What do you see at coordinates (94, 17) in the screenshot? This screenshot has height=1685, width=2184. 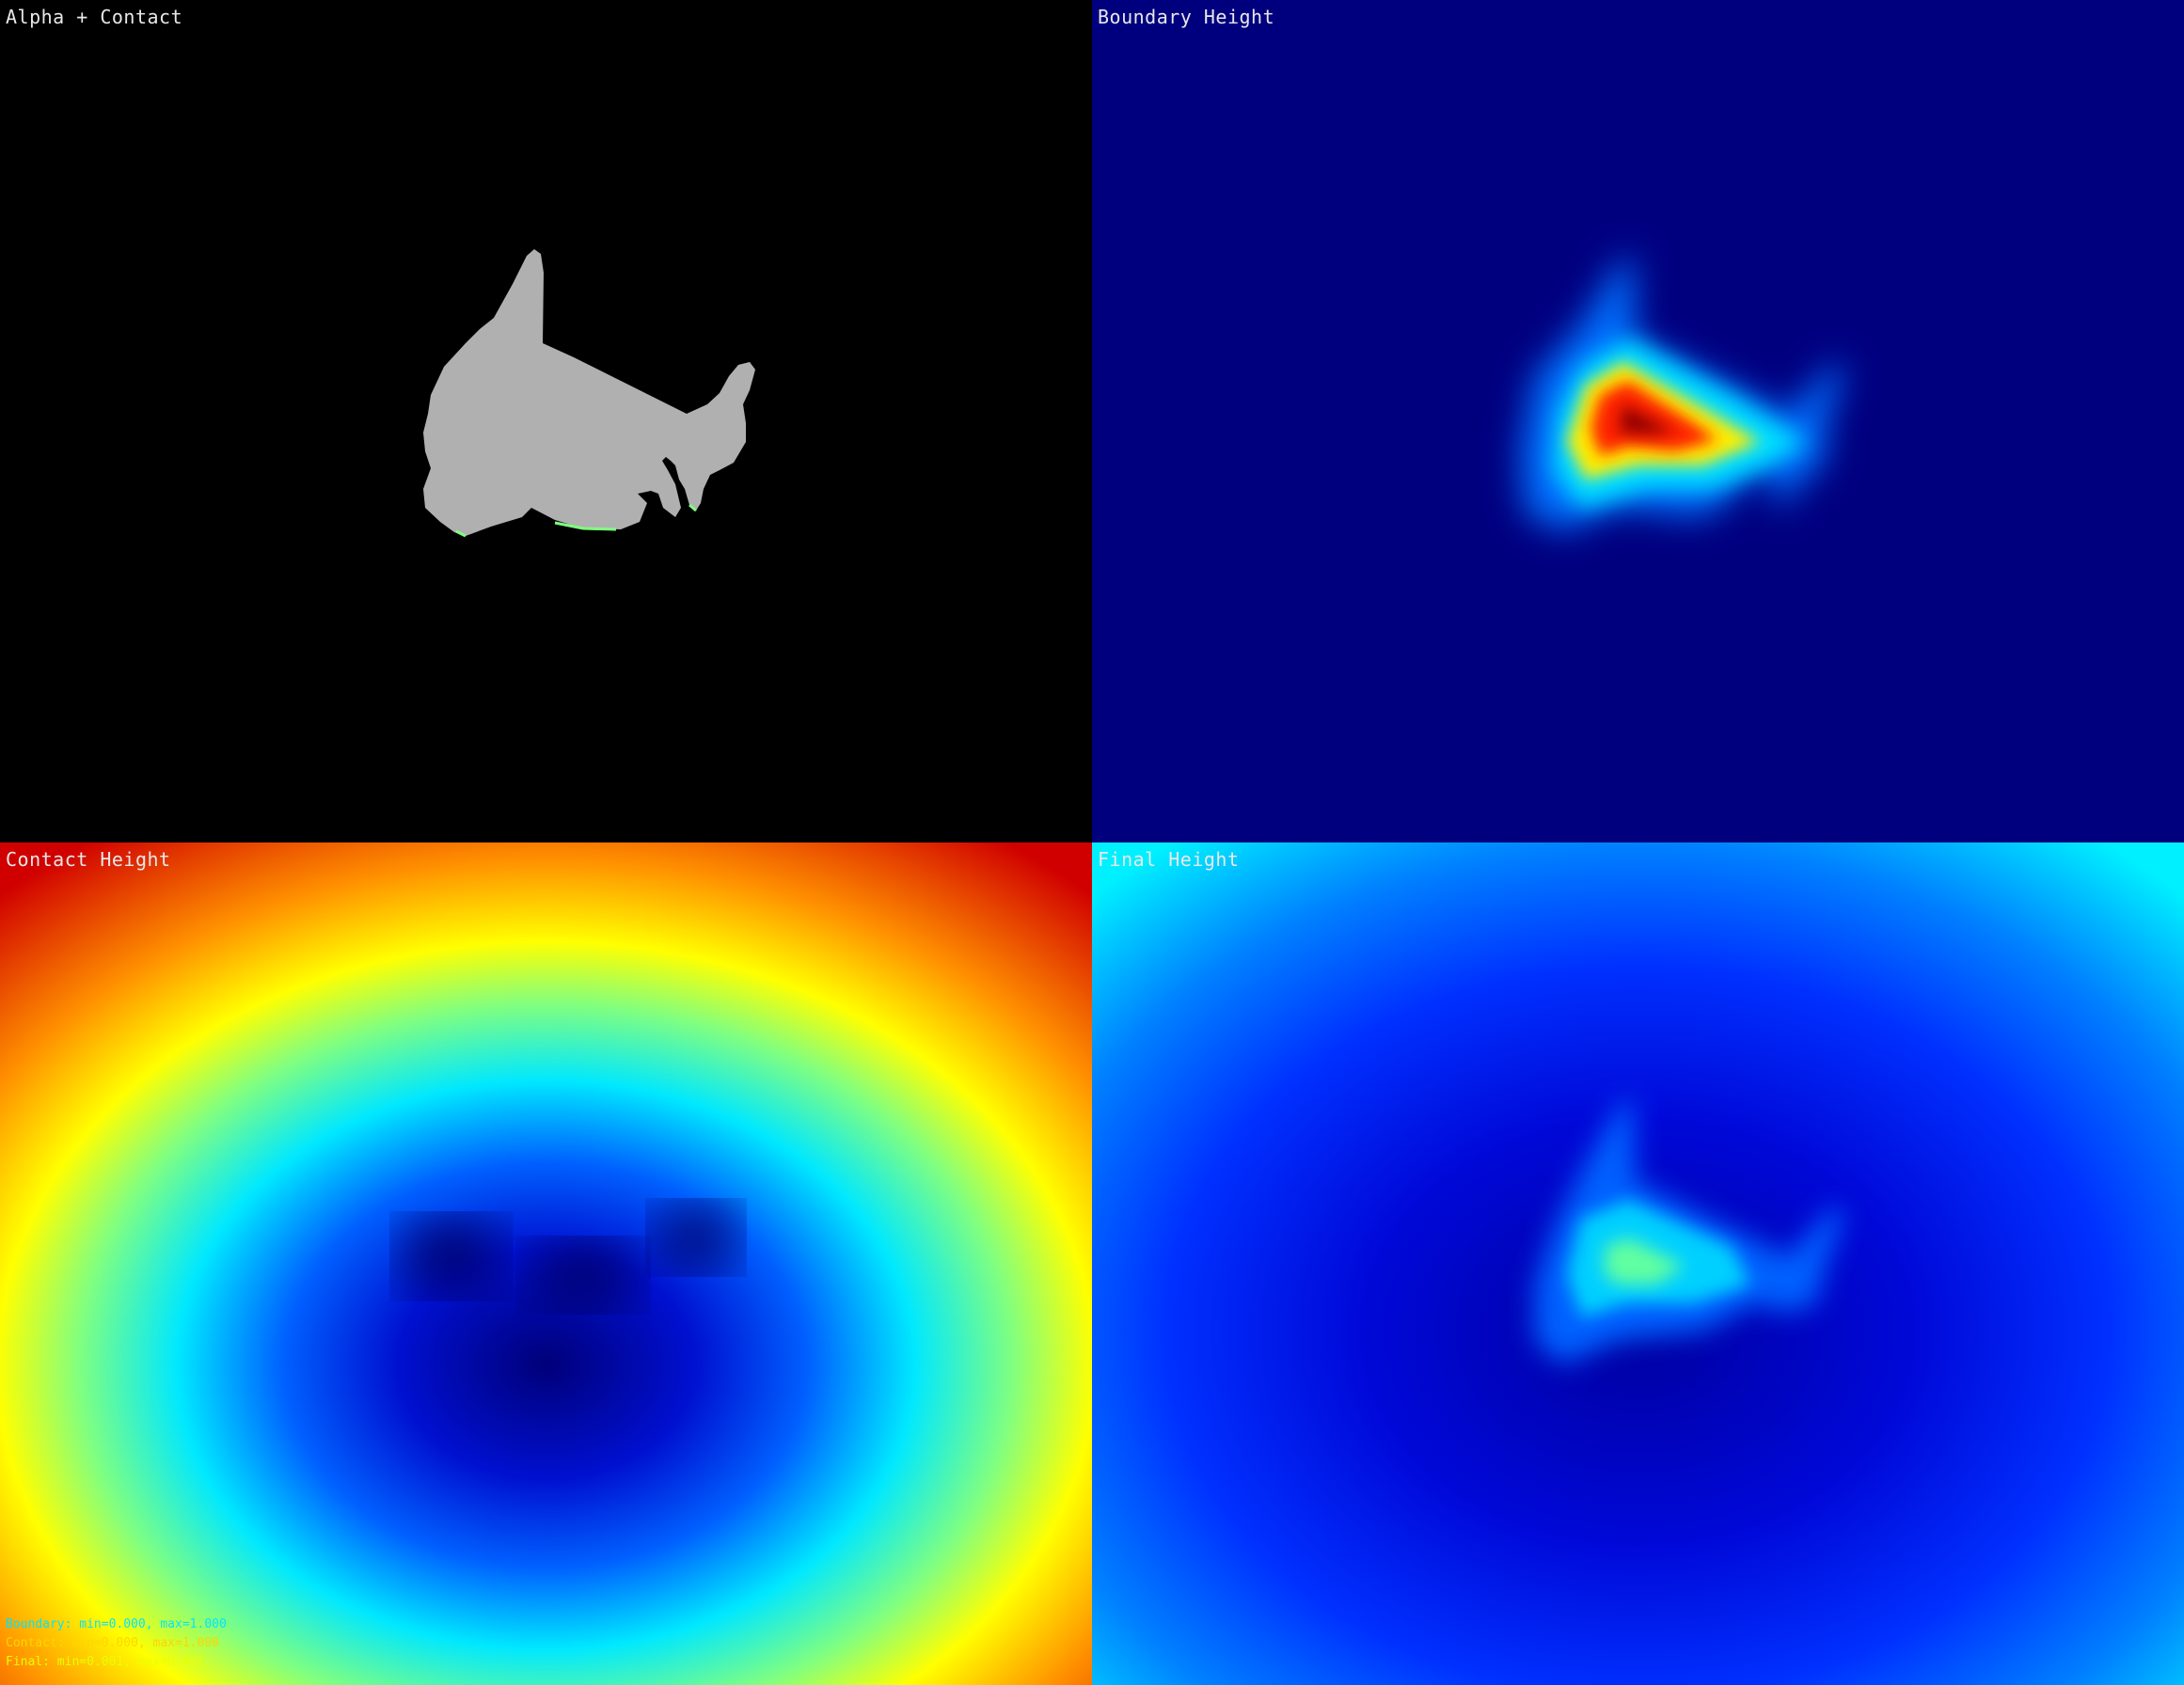 I see `panel-title: Alpha + Contact` at bounding box center [94, 17].